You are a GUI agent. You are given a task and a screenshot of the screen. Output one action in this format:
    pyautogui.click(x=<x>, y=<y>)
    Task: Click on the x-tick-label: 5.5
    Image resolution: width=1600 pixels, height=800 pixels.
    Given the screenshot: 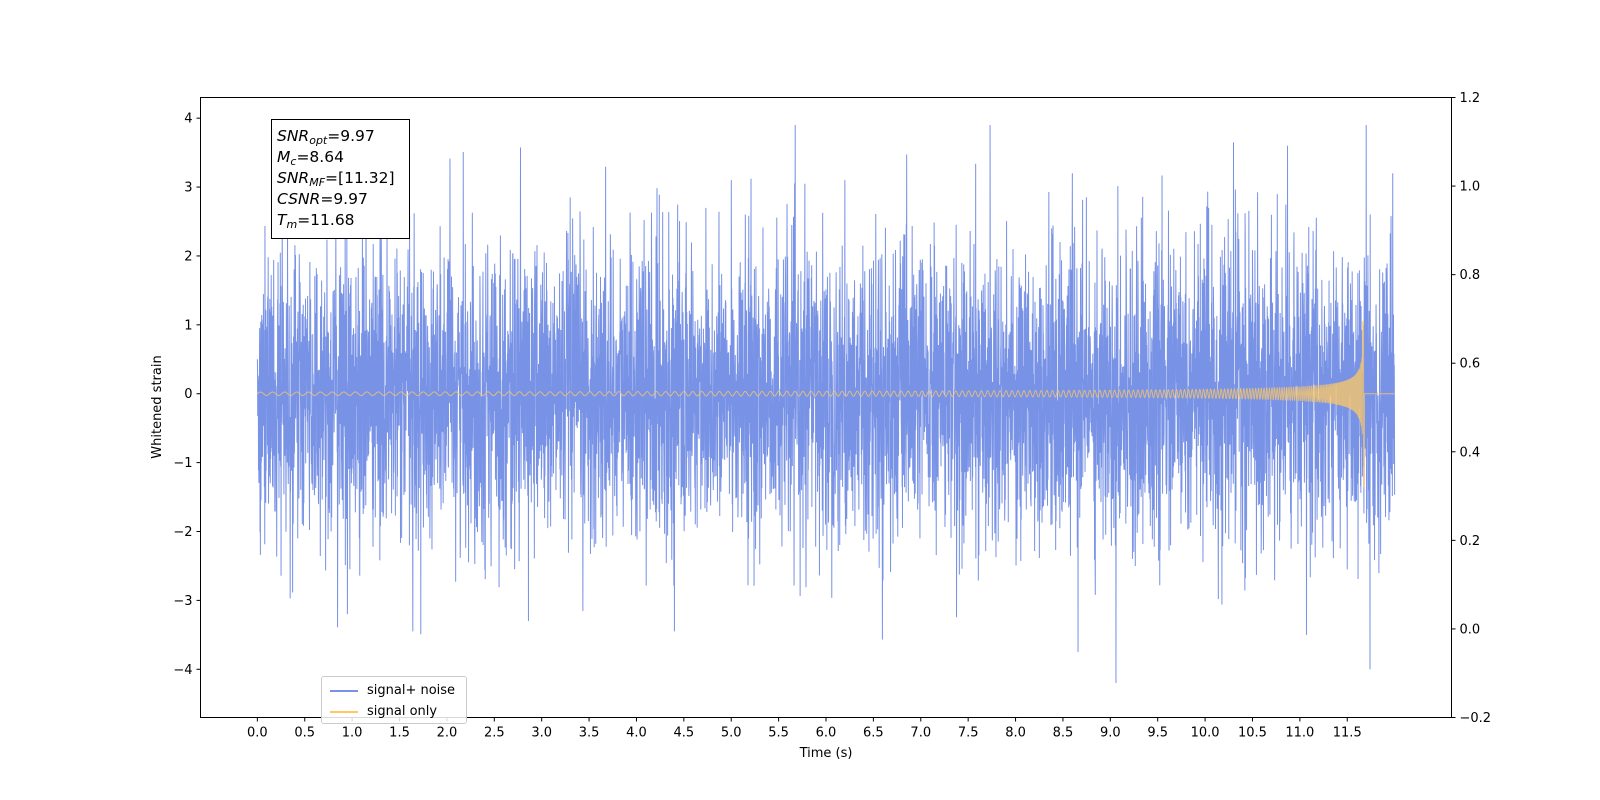 What is the action you would take?
    pyautogui.click(x=778, y=733)
    